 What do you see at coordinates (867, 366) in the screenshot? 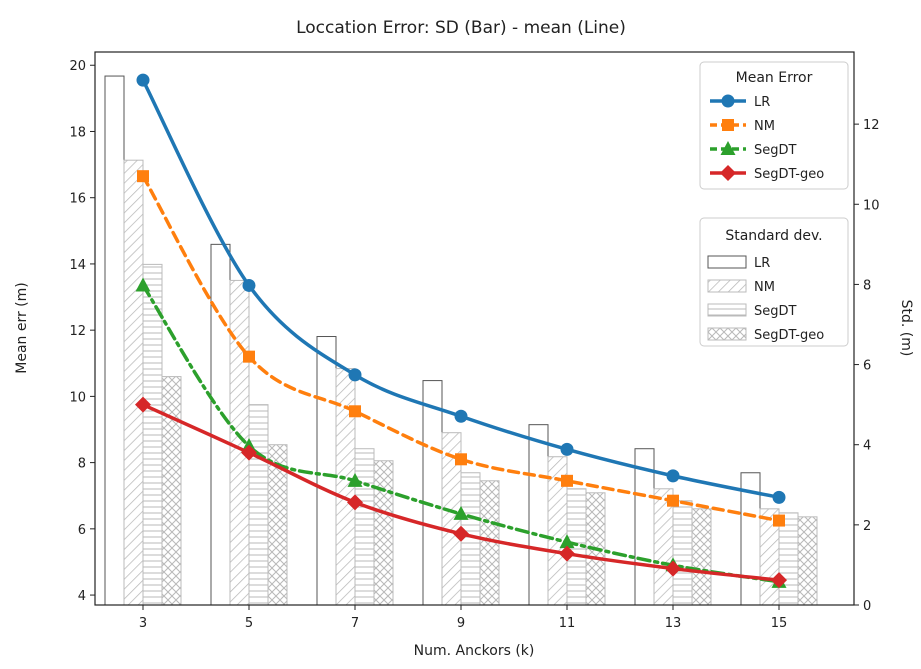
I see `y-right-tick-label-6: 6` at bounding box center [867, 366].